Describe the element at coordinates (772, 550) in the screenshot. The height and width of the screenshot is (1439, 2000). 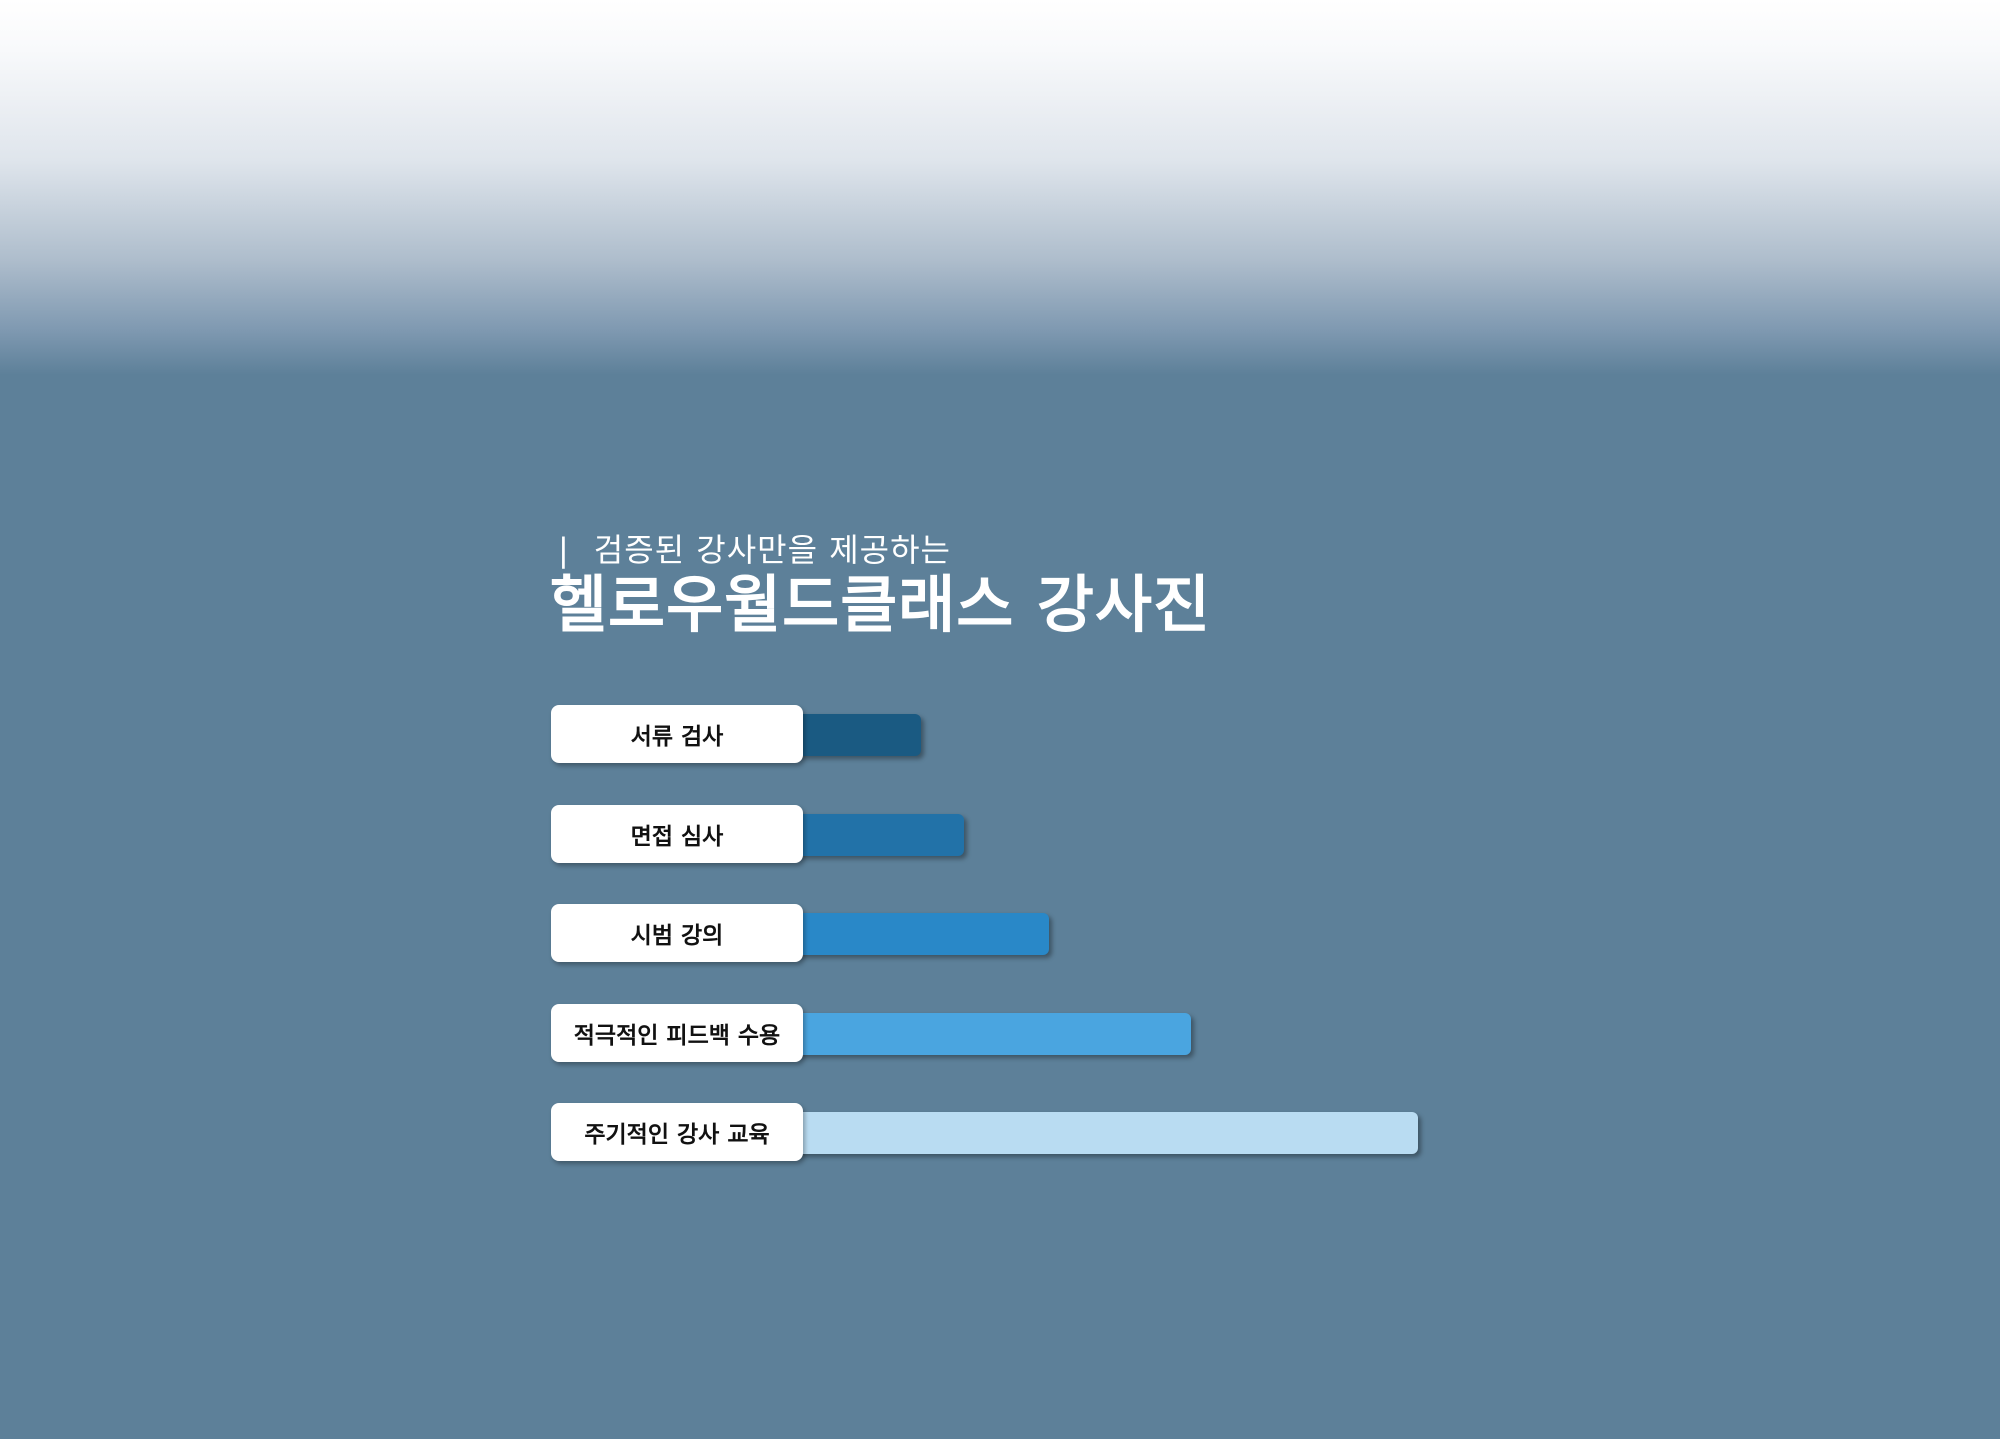
I see `subtitle-text: 검증된 강사만을 제공하는` at that location.